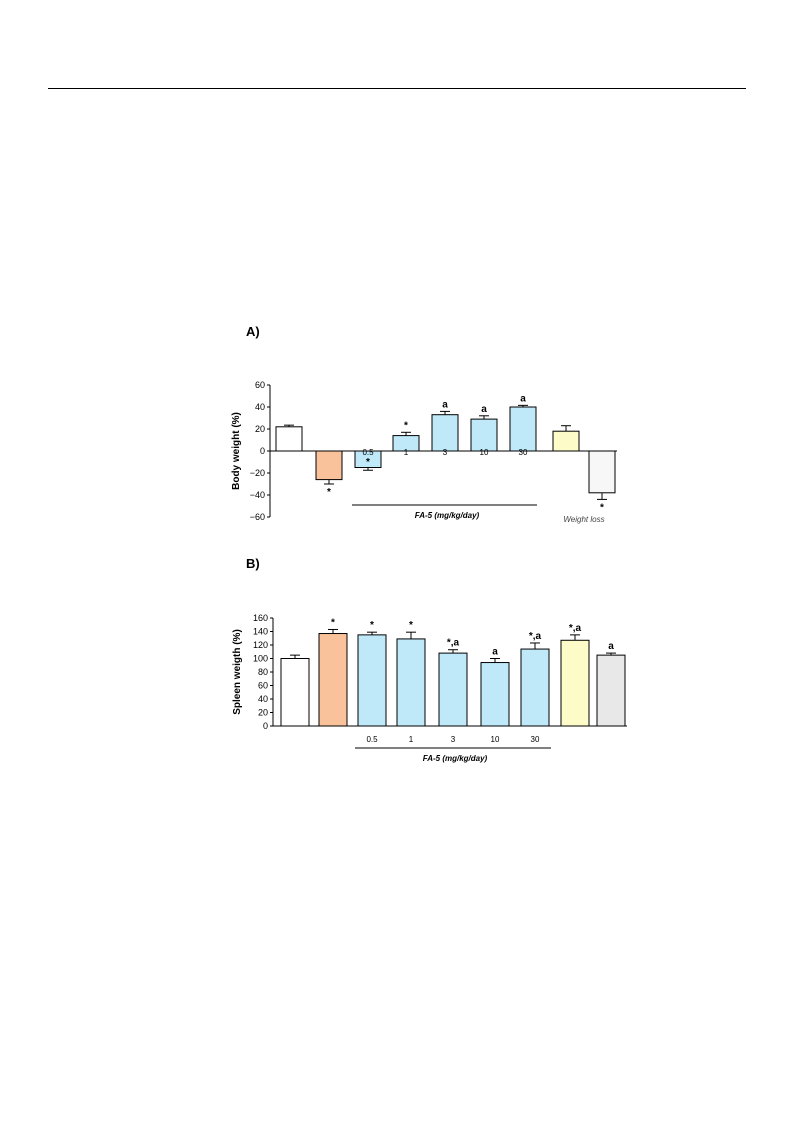  Describe the element at coordinates (260, 632) in the screenshot. I see `y-tick-label: 140` at that location.